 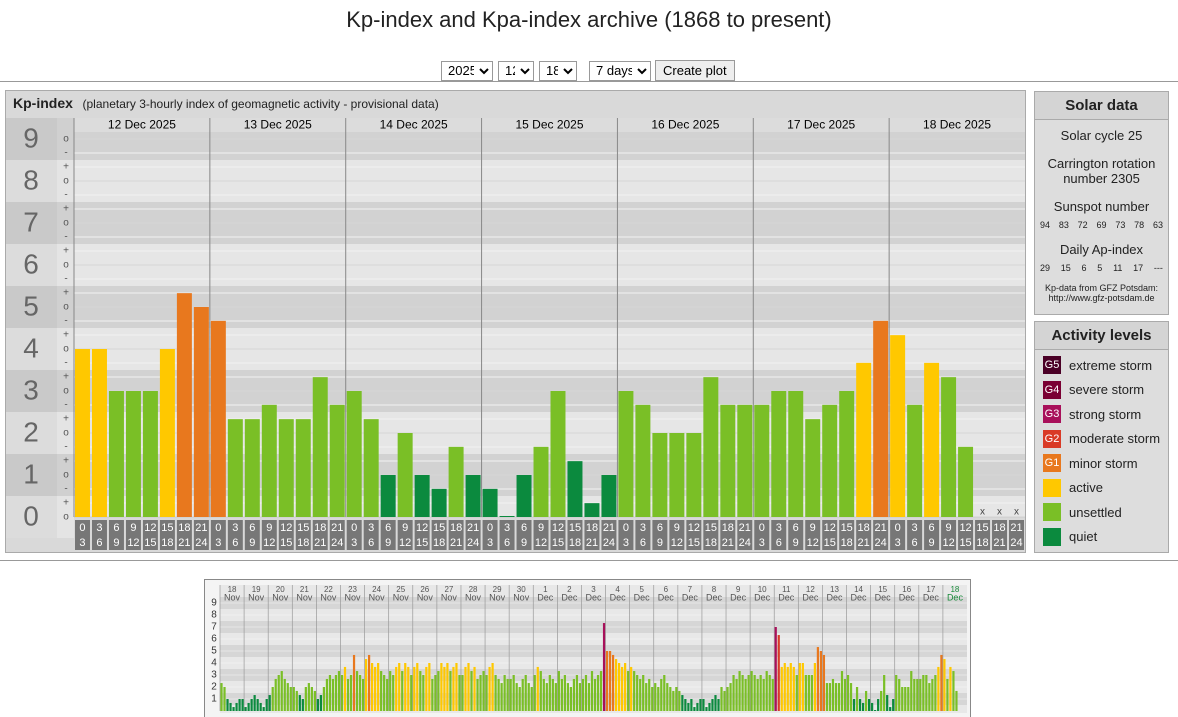 I want to click on levels-title: Activity levels, so click(x=1101, y=336).